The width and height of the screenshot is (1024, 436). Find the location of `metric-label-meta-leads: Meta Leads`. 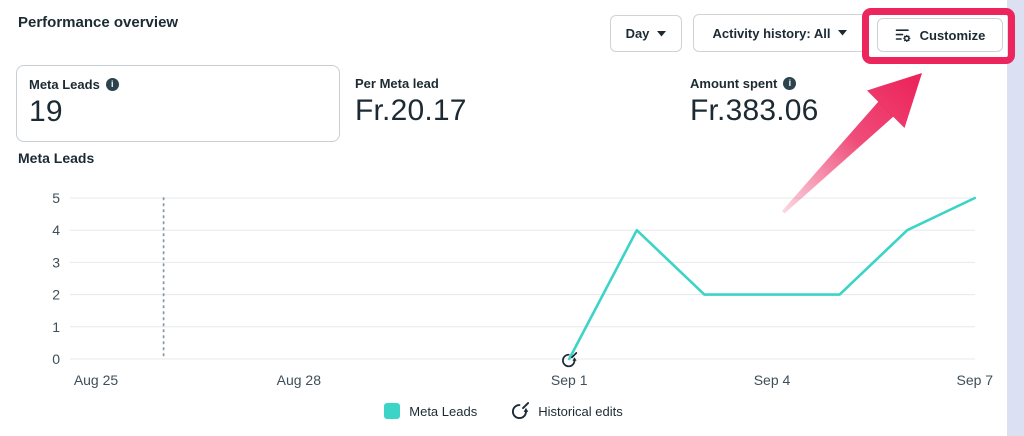

metric-label-meta-leads: Meta Leads is located at coordinates (64, 84).